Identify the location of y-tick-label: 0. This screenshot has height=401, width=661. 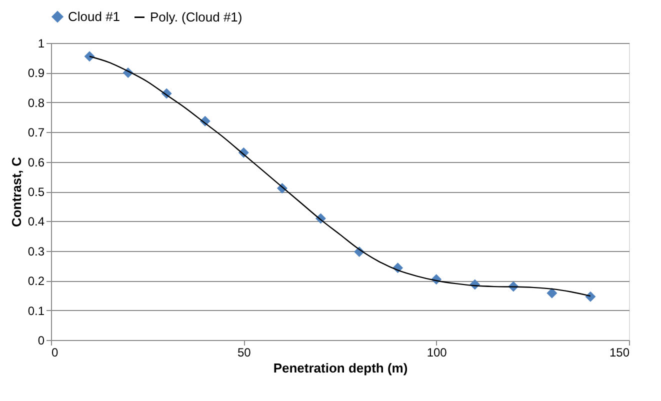
(41, 341).